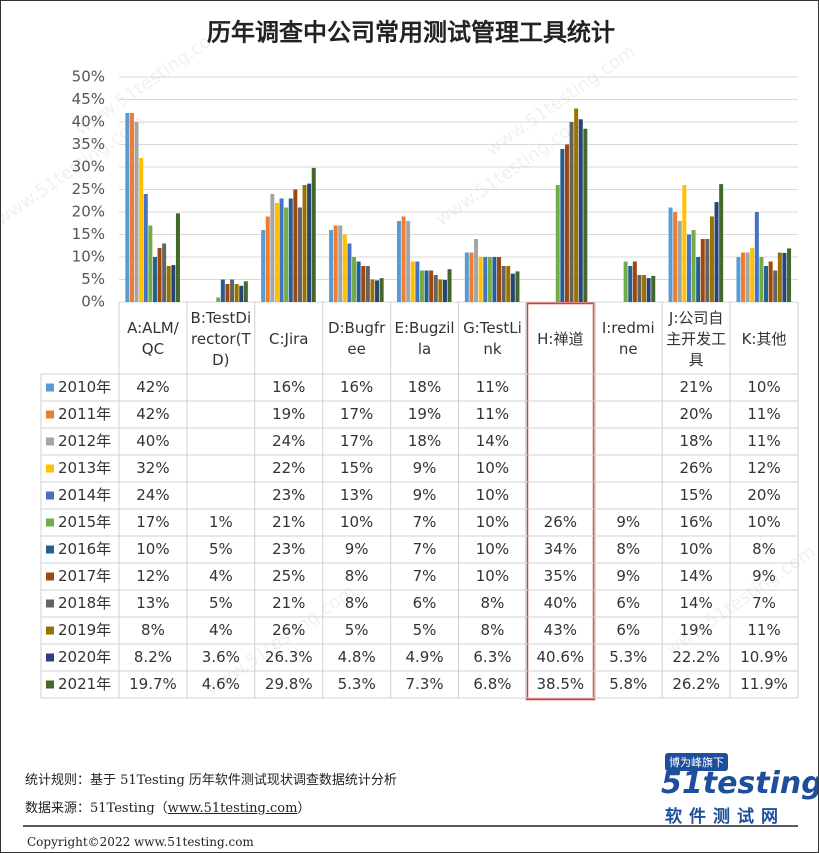 This screenshot has height=853, width=819. What do you see at coordinates (764, 684) in the screenshot?
I see `cell-value: 11.9%` at bounding box center [764, 684].